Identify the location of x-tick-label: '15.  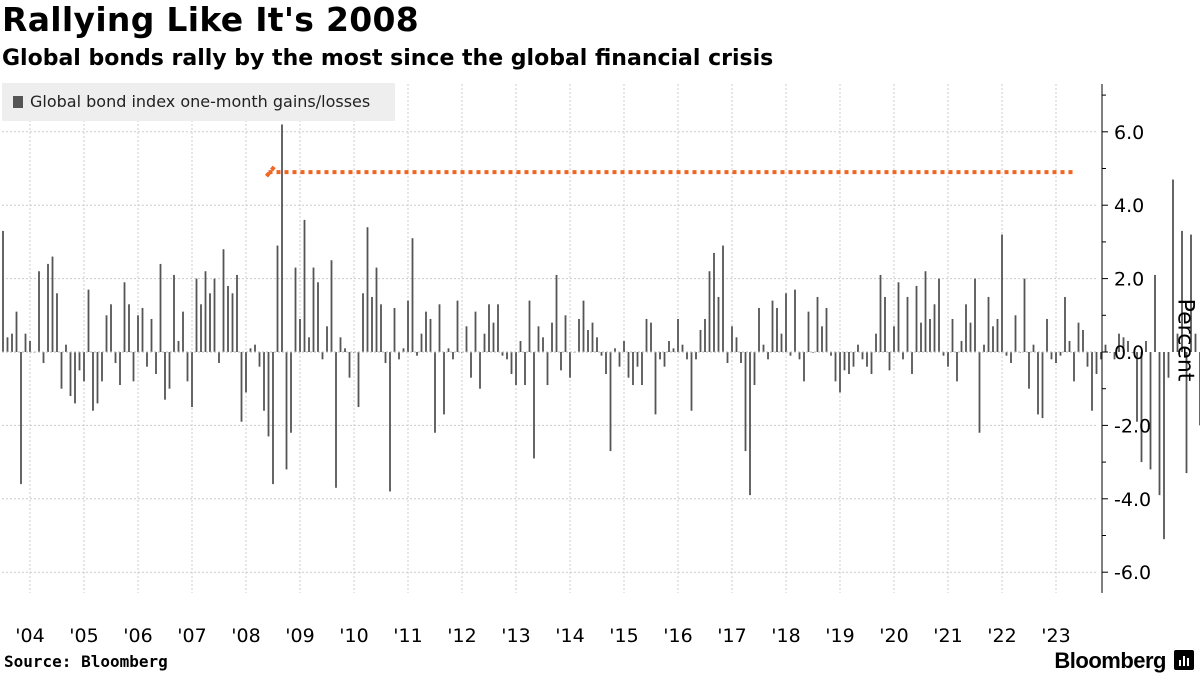
(623, 636).